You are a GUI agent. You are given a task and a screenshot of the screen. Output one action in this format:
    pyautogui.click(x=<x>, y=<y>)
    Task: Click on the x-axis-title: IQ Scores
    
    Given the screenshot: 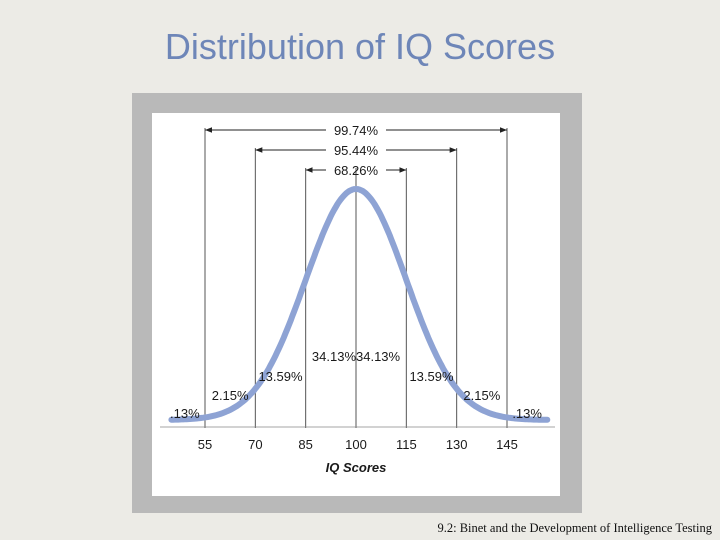 What is the action you would take?
    pyautogui.click(x=356, y=467)
    